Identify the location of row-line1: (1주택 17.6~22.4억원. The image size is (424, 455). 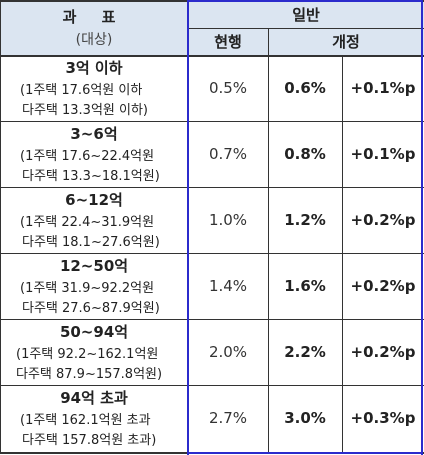
(87, 156).